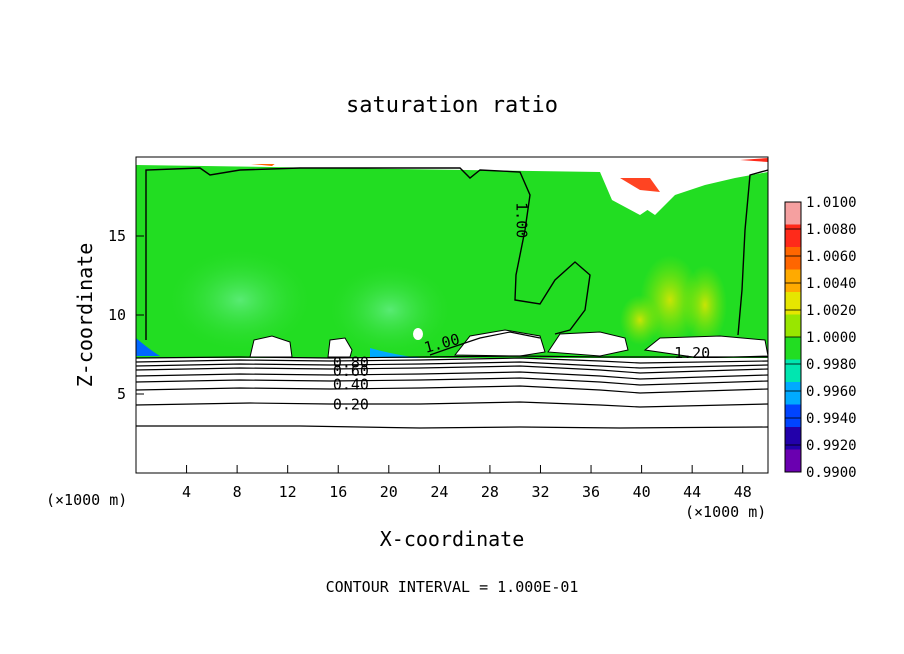 This screenshot has width=904, height=654. I want to click on colorbar-label: 1.0020, so click(831, 311).